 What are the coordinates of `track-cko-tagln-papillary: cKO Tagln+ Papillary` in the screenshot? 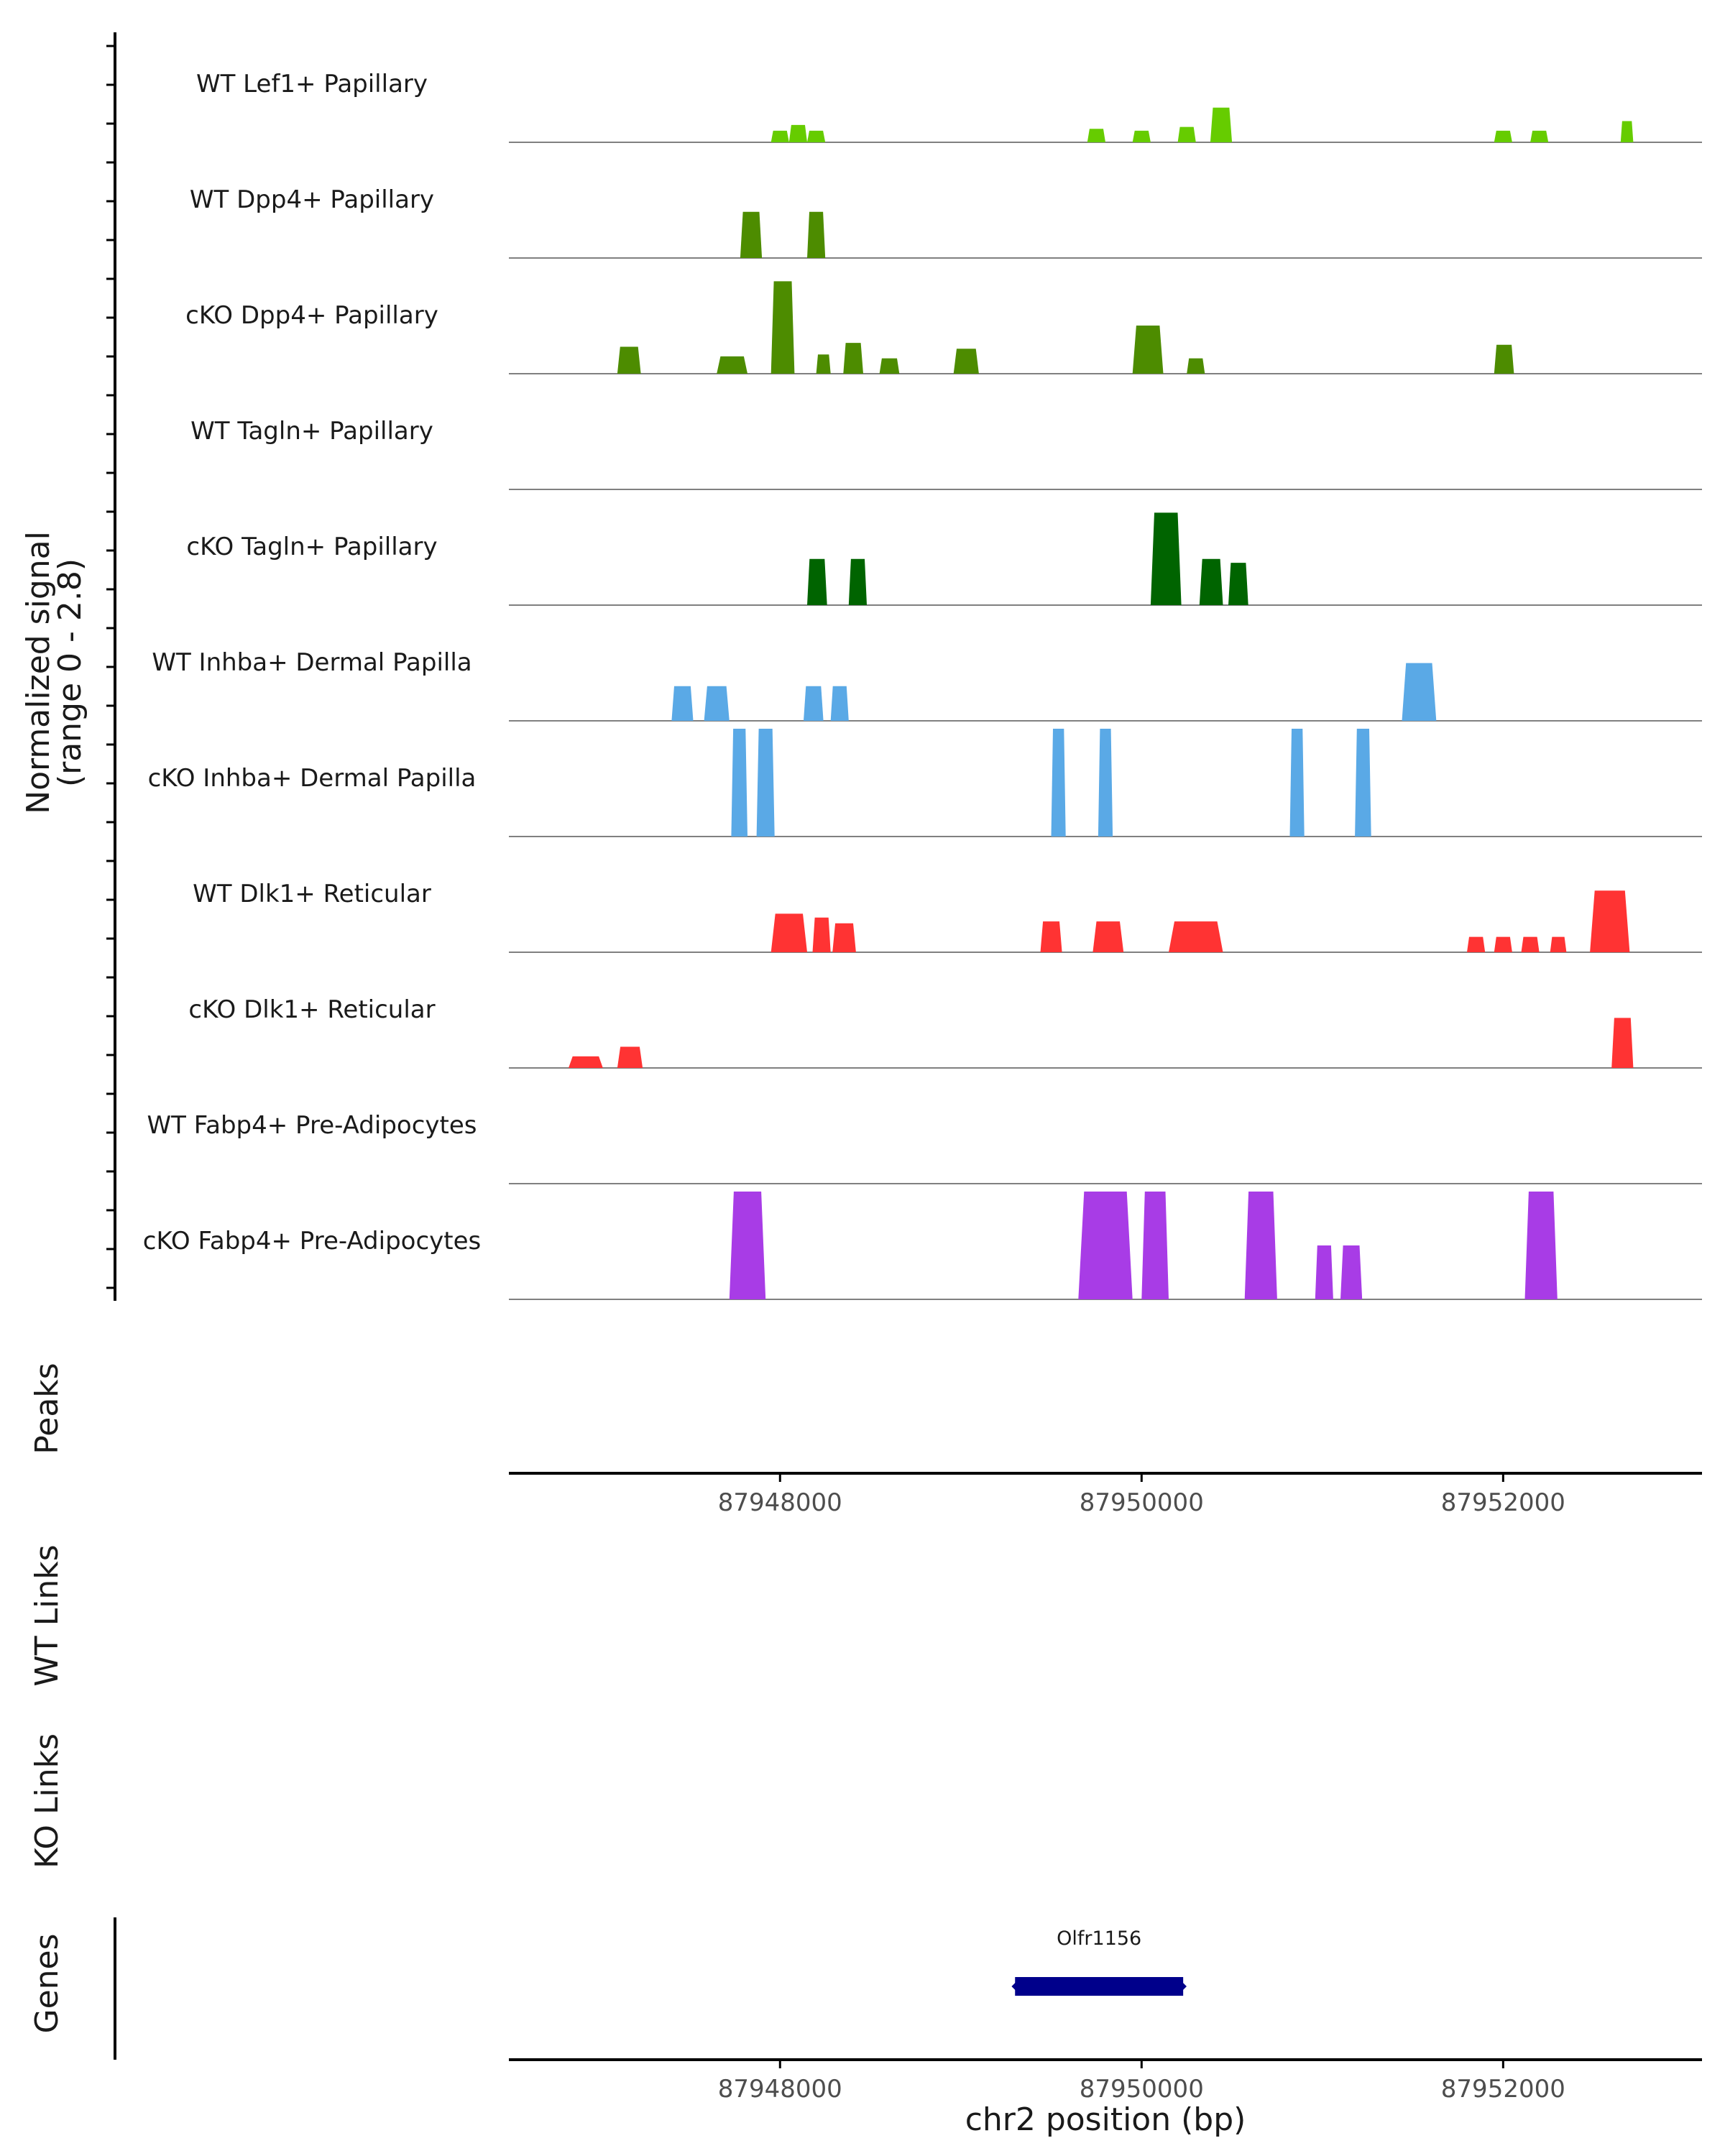 It's located at (944, 559).